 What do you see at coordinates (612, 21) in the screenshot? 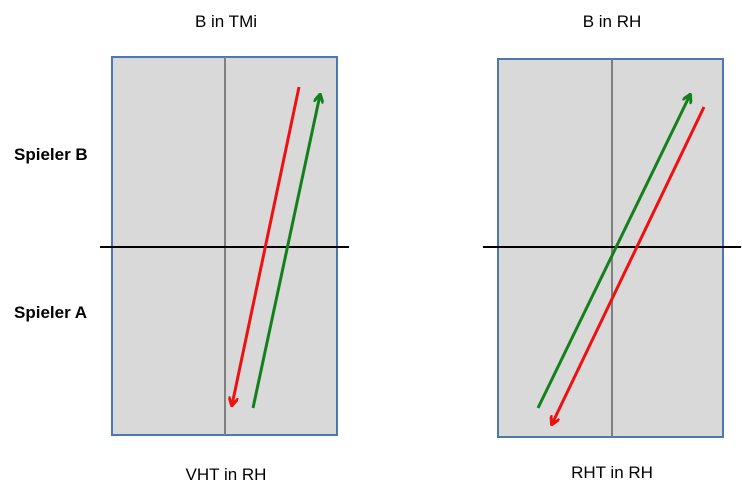
I see `right-top-title: B in RH` at bounding box center [612, 21].